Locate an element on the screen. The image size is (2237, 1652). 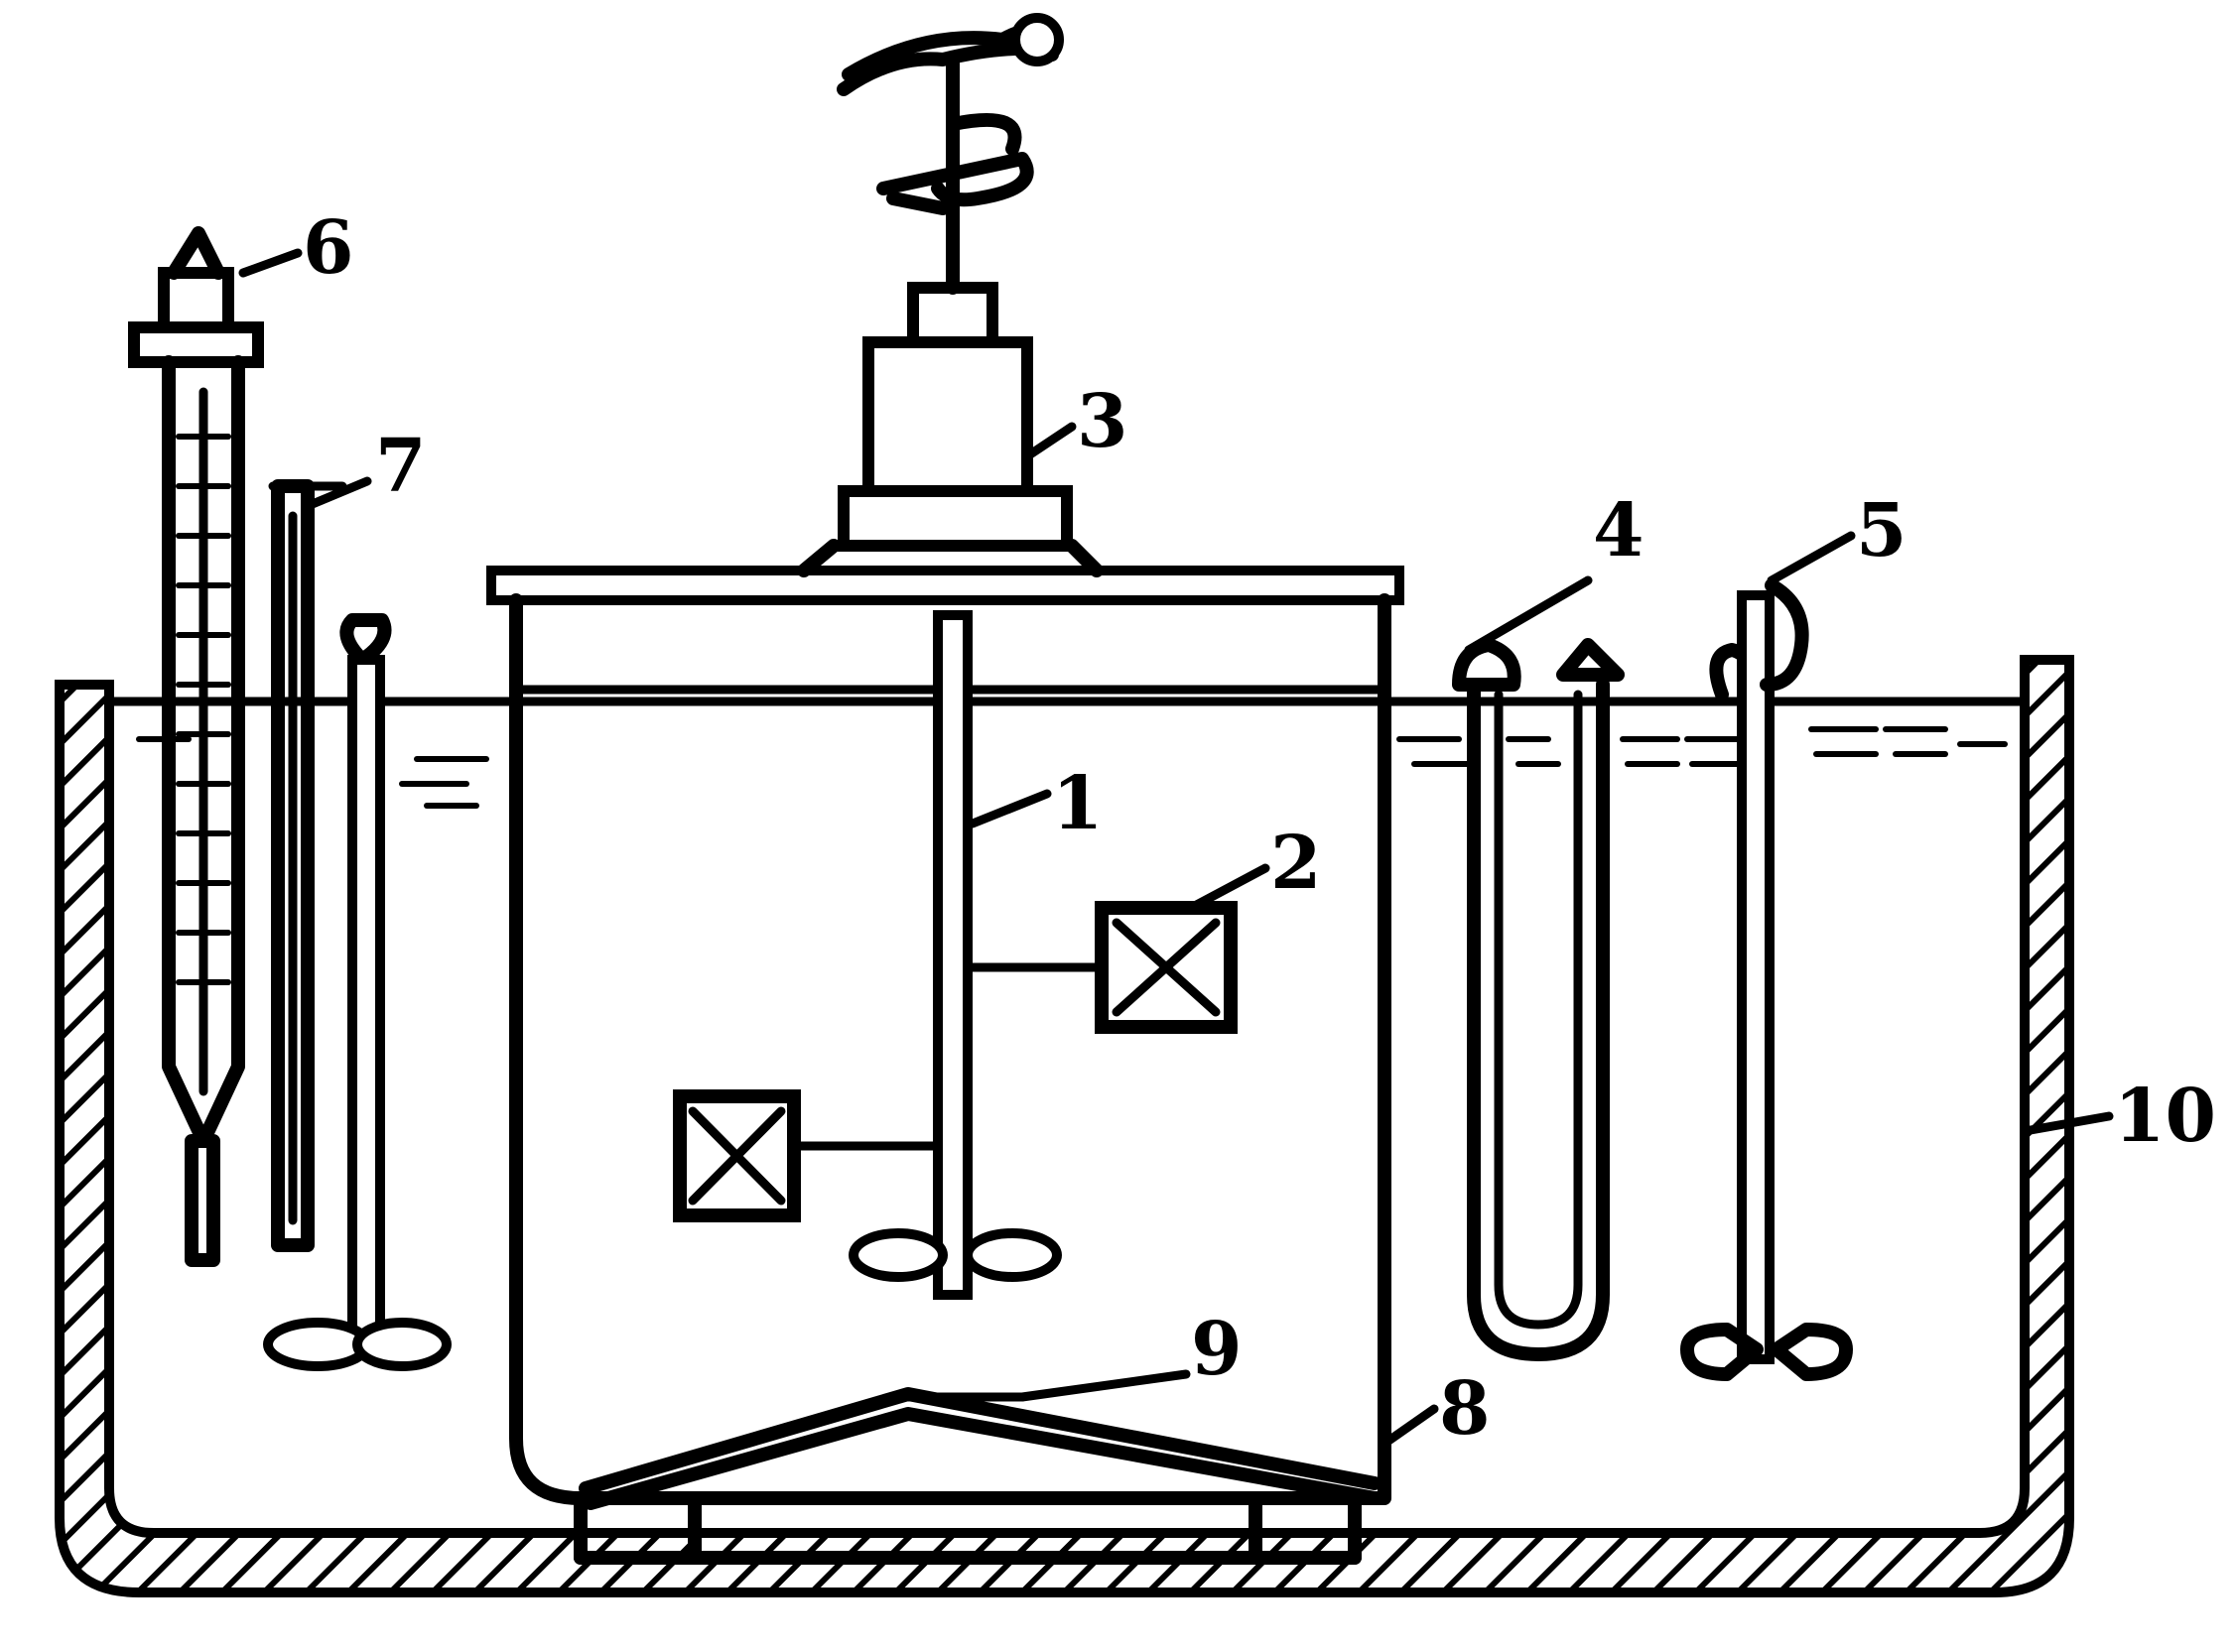
bottom-heater-plate is located at coordinates (981, 1448).